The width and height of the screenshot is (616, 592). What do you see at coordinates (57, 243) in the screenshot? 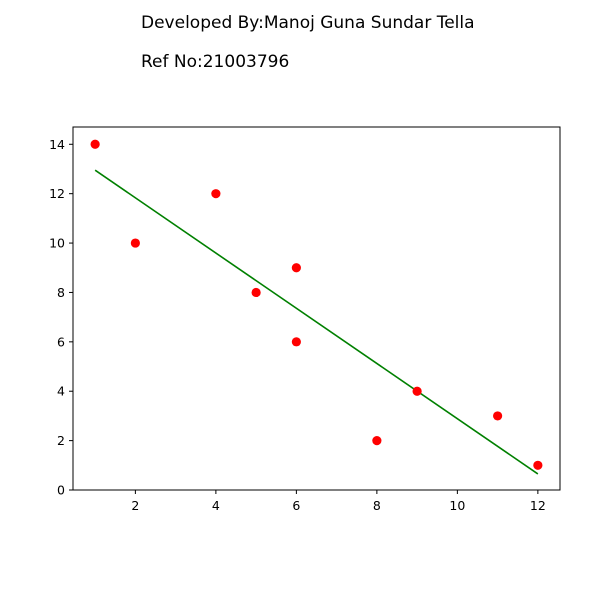
I see `y-tick-label: 10` at bounding box center [57, 243].